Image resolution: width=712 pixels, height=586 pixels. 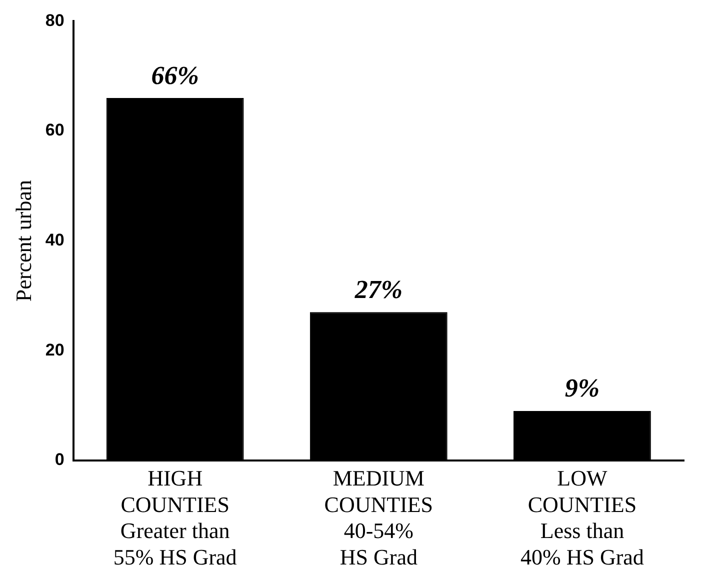 I want to click on y-tick-label: 40, so click(x=54, y=240).